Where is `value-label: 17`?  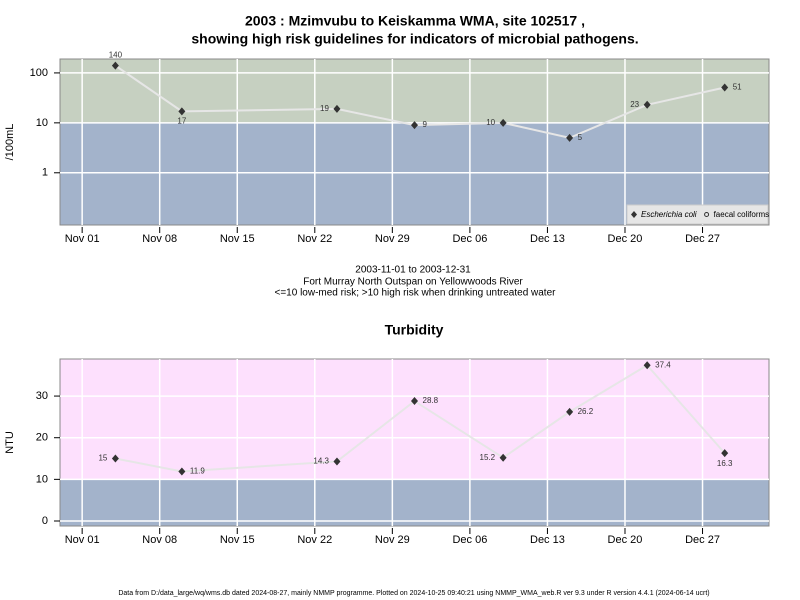 value-label: 17 is located at coordinates (181, 120).